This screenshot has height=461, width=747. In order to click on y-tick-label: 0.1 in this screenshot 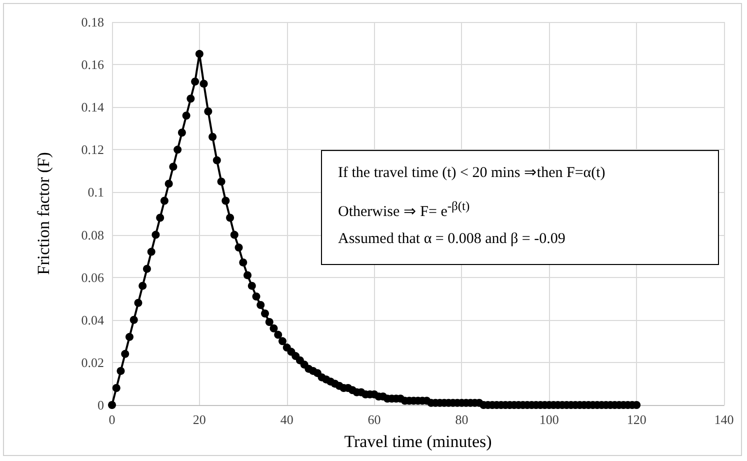, I will do `click(96, 192)`.